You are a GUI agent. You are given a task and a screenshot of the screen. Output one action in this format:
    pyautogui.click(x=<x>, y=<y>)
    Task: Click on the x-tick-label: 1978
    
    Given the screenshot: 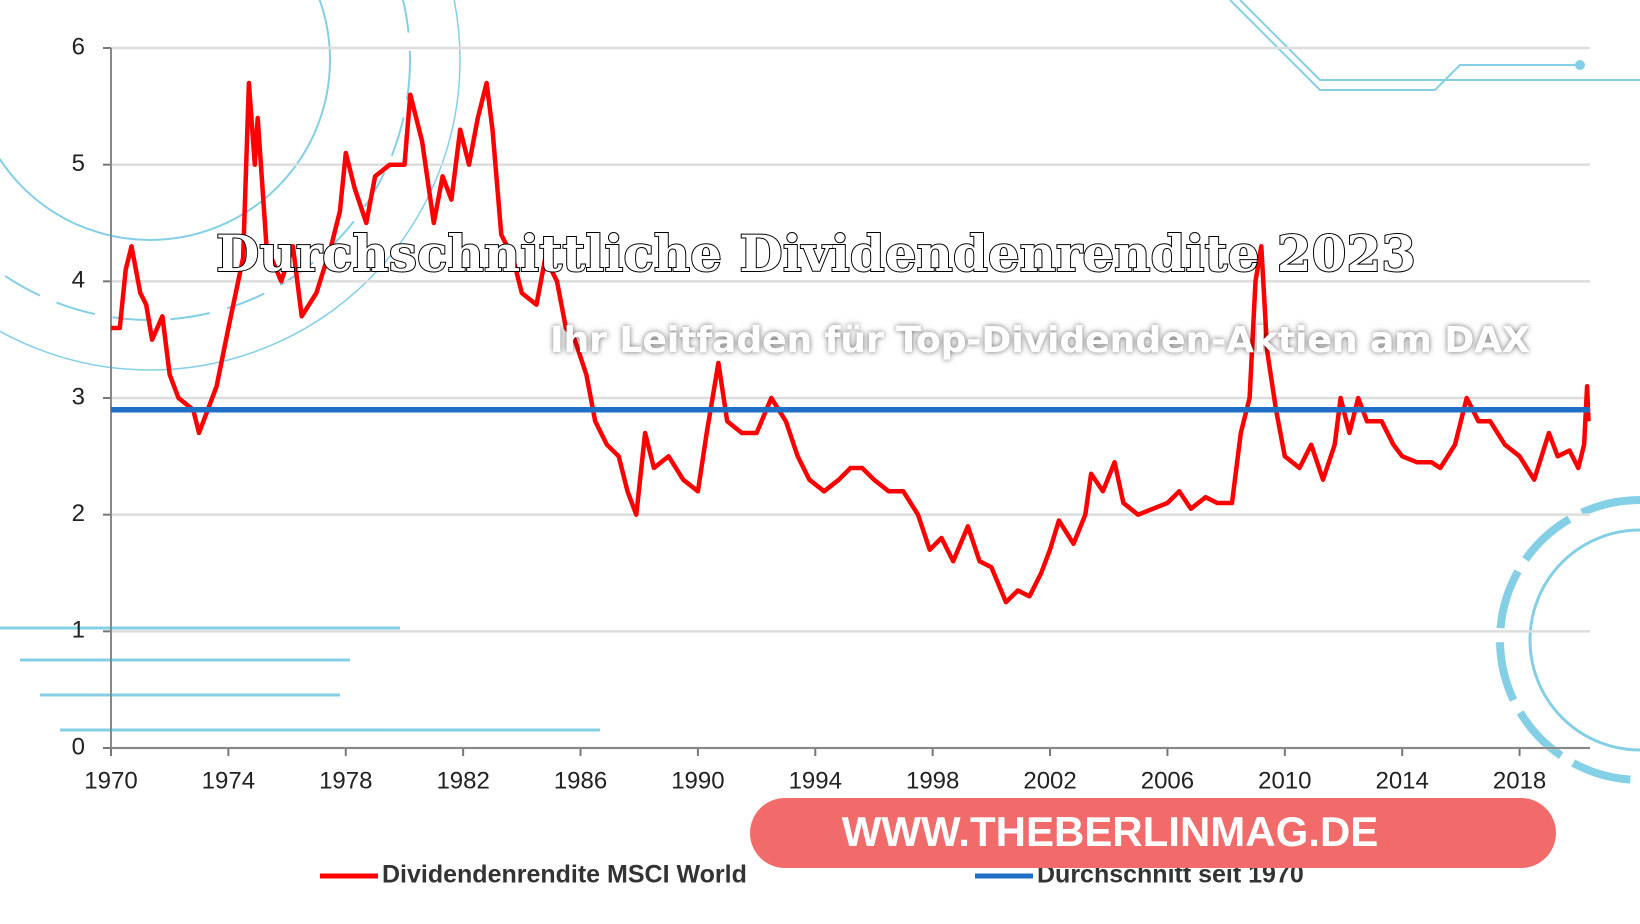 What is the action you would take?
    pyautogui.click(x=345, y=780)
    